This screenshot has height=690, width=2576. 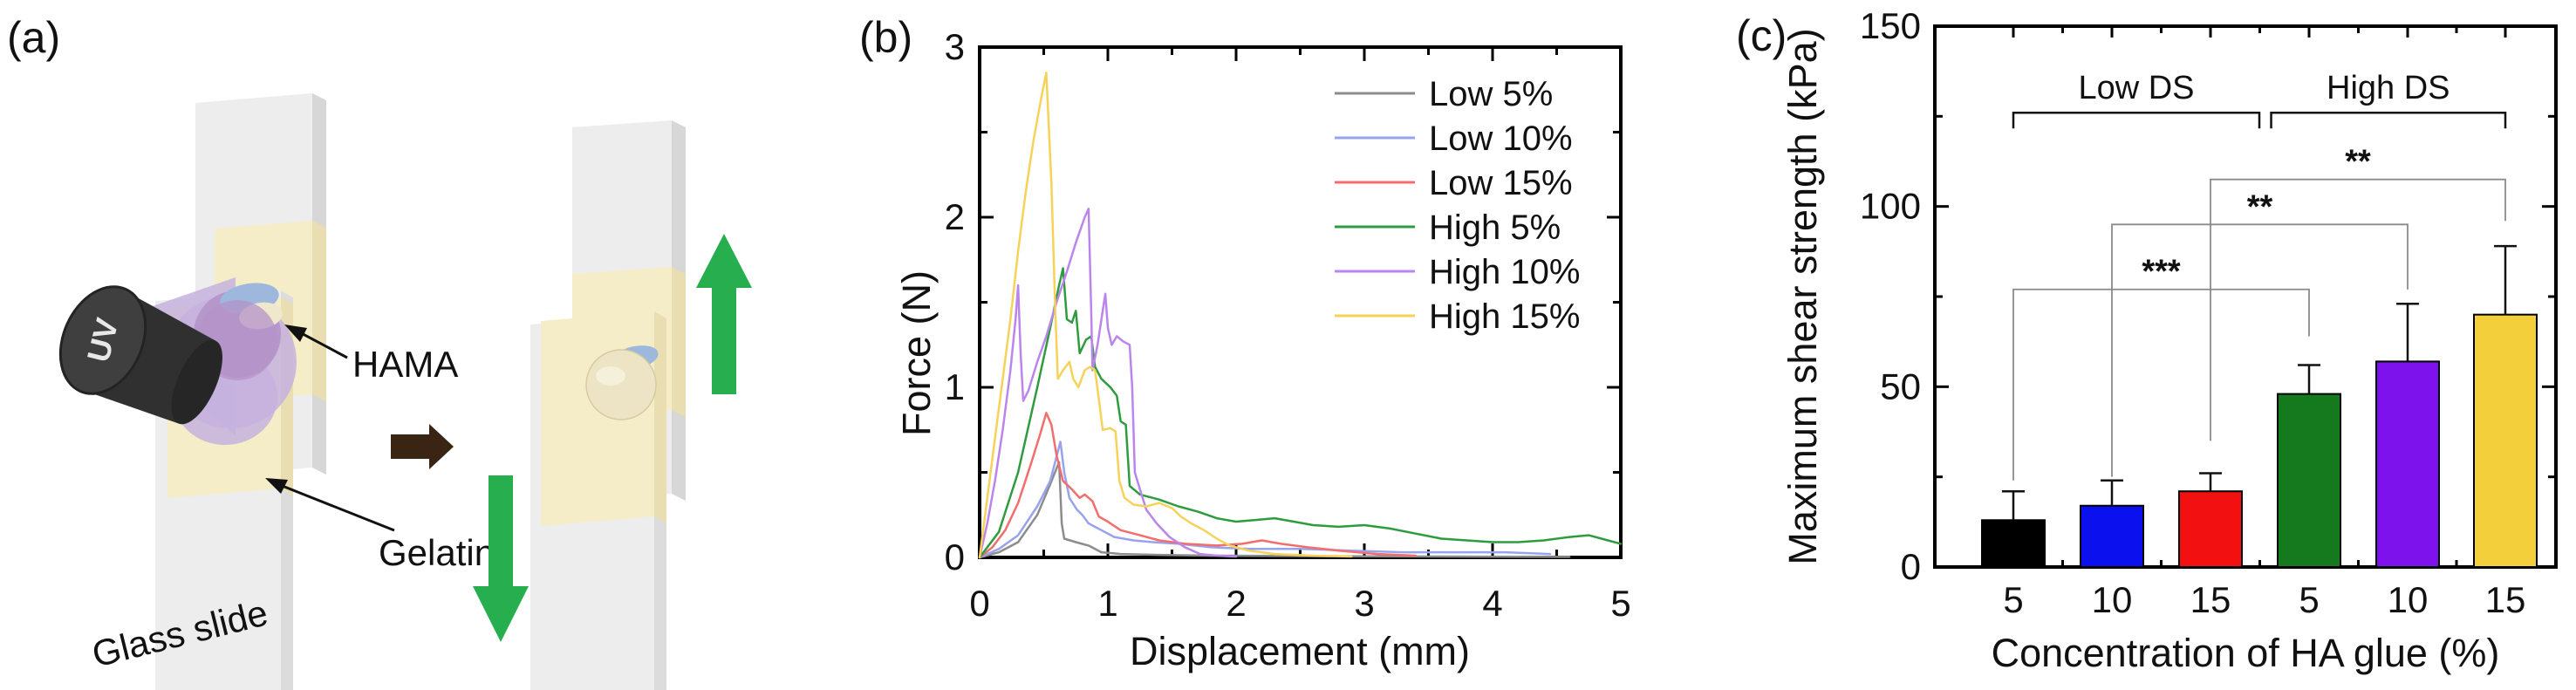 I want to click on legend-entry: Low 5%, so click(x=1444, y=94).